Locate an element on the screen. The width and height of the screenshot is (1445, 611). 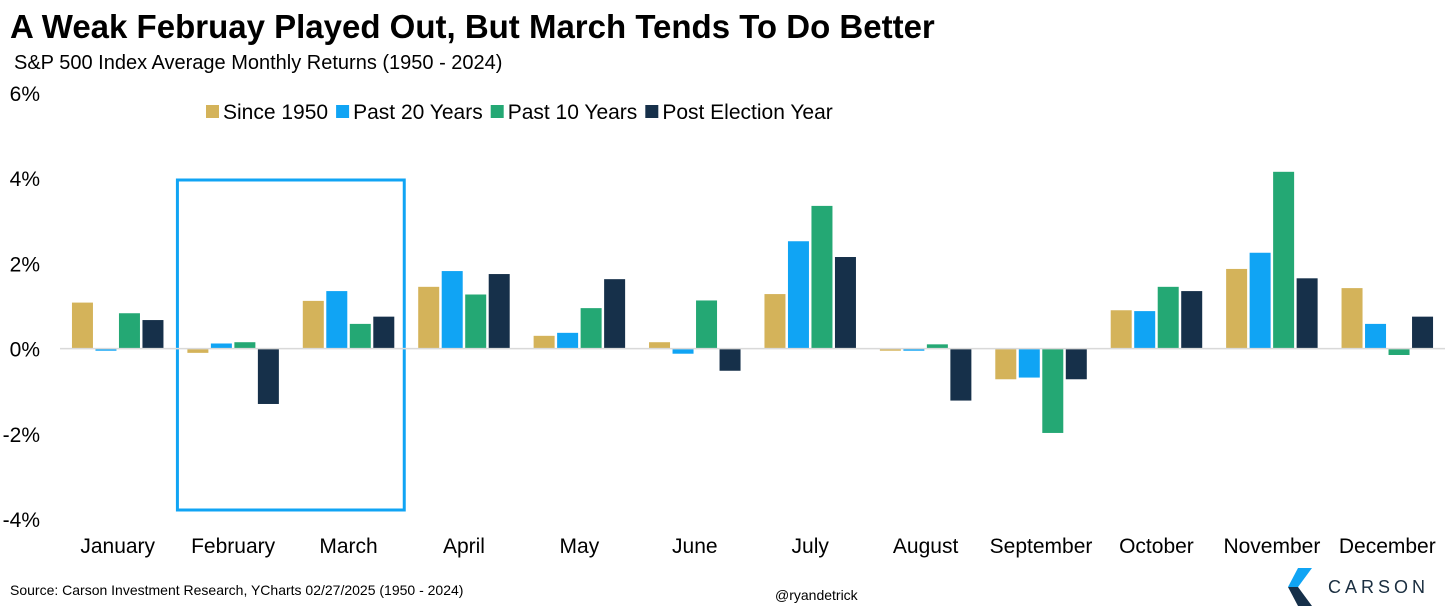
bar-august-past-10-years is located at coordinates (937, 346).